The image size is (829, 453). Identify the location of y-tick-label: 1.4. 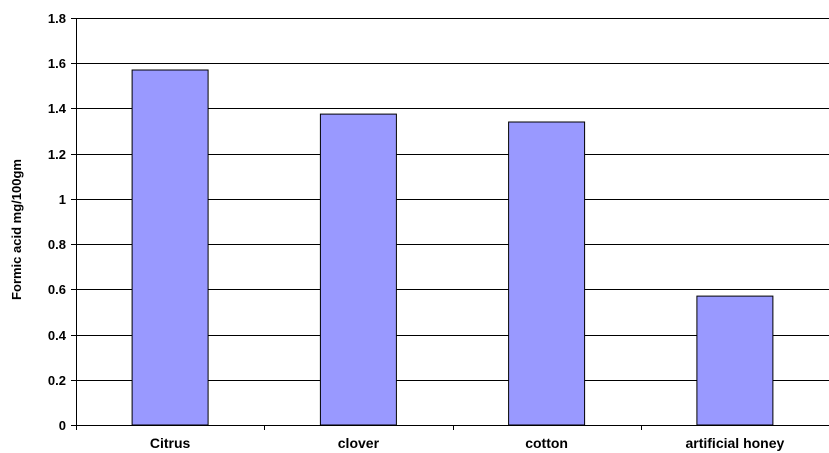
(57, 108).